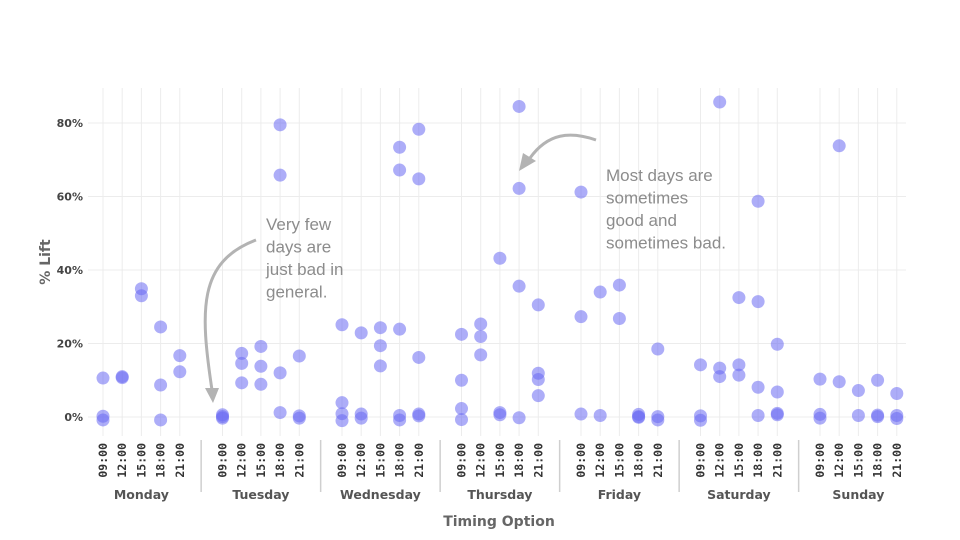 This screenshot has width=960, height=540. I want to click on arrow-head-icon, so click(212, 395).